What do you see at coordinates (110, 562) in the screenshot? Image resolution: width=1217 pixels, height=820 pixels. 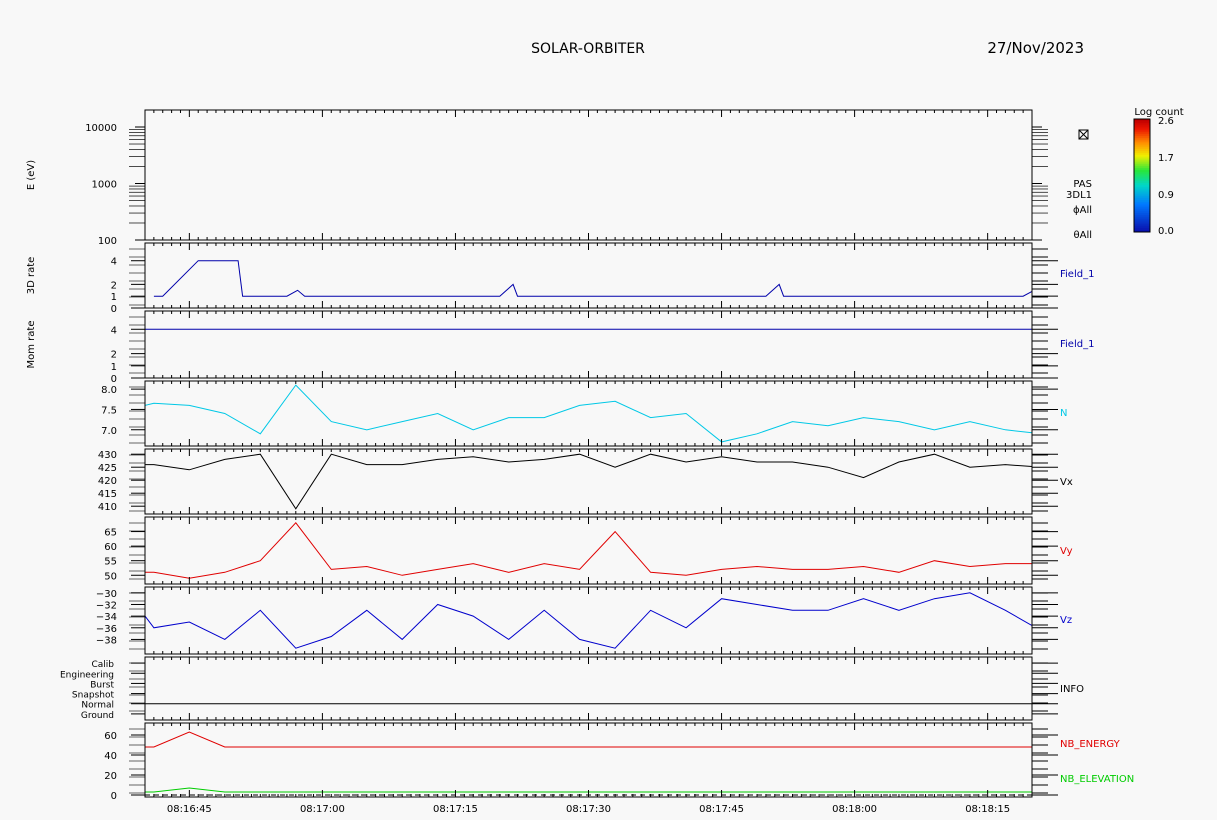 I see `y-tick-label: 55` at bounding box center [110, 562].